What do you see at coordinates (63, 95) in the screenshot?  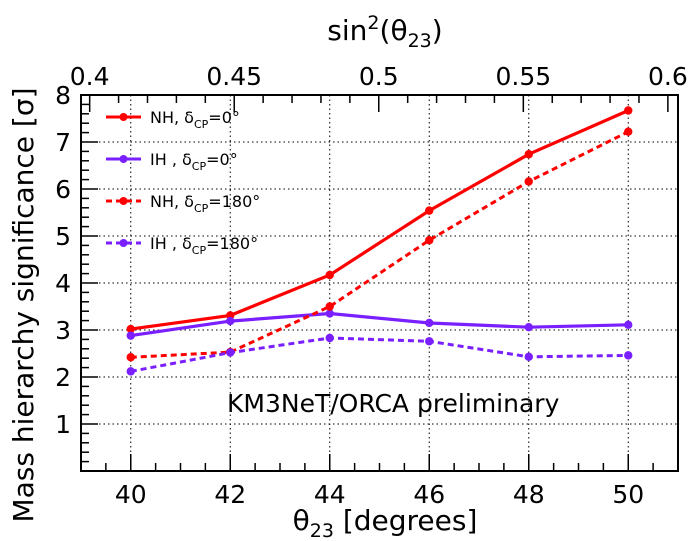 I see `y-tick-label: 8` at bounding box center [63, 95].